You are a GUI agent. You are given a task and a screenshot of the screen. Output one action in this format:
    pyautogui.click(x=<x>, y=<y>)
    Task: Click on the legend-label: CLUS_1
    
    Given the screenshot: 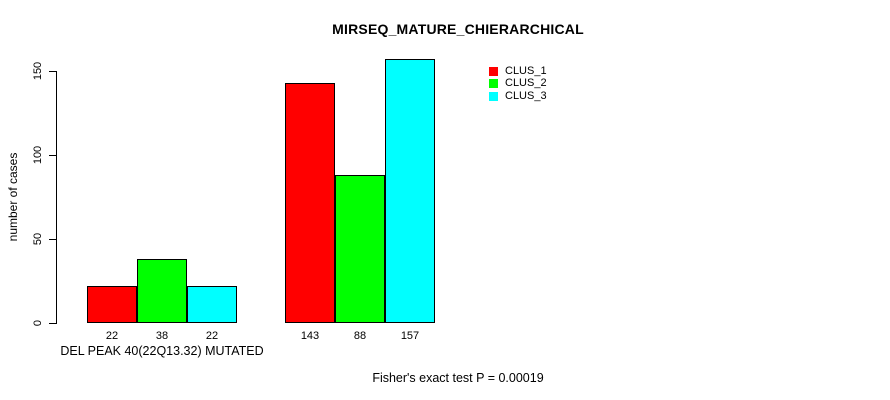 What is the action you would take?
    pyautogui.click(x=526, y=70)
    